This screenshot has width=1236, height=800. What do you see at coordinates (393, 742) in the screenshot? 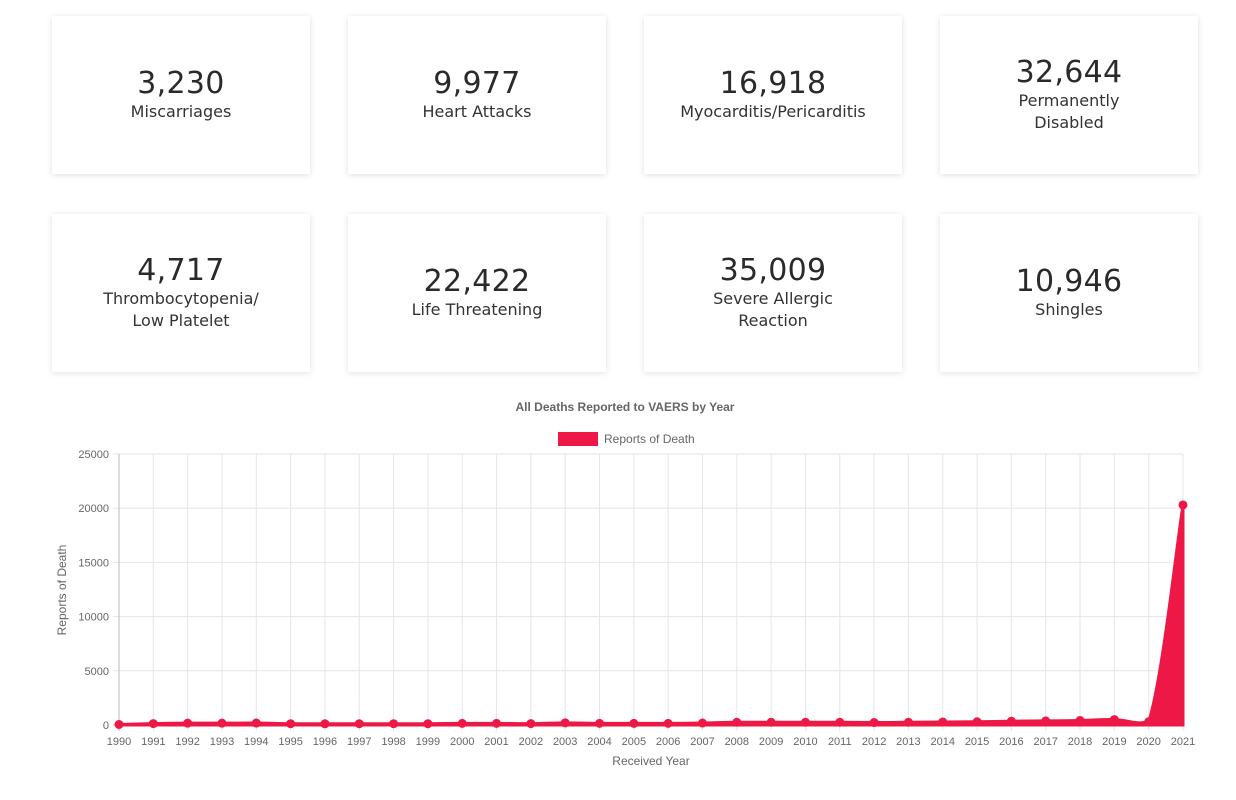
I see `x-tick-label: 1998` at bounding box center [393, 742].